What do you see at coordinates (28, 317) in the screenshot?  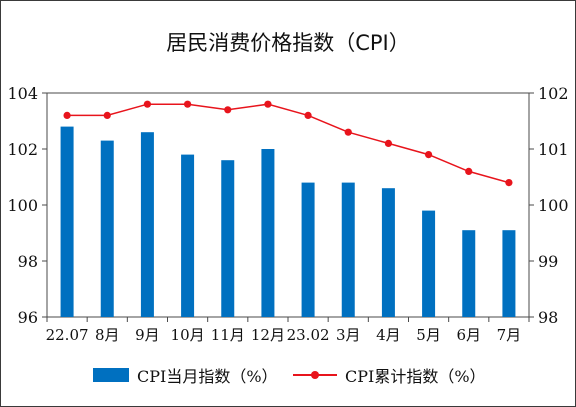 I see `y-left-tick-label: 96` at bounding box center [28, 317].